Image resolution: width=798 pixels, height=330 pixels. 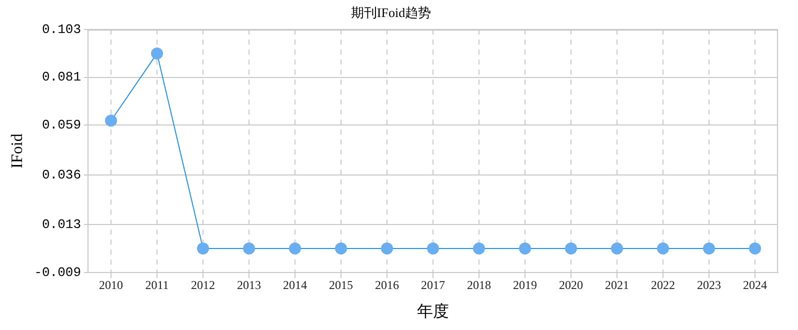 I want to click on x-tick-label: 2019, so click(x=525, y=285).